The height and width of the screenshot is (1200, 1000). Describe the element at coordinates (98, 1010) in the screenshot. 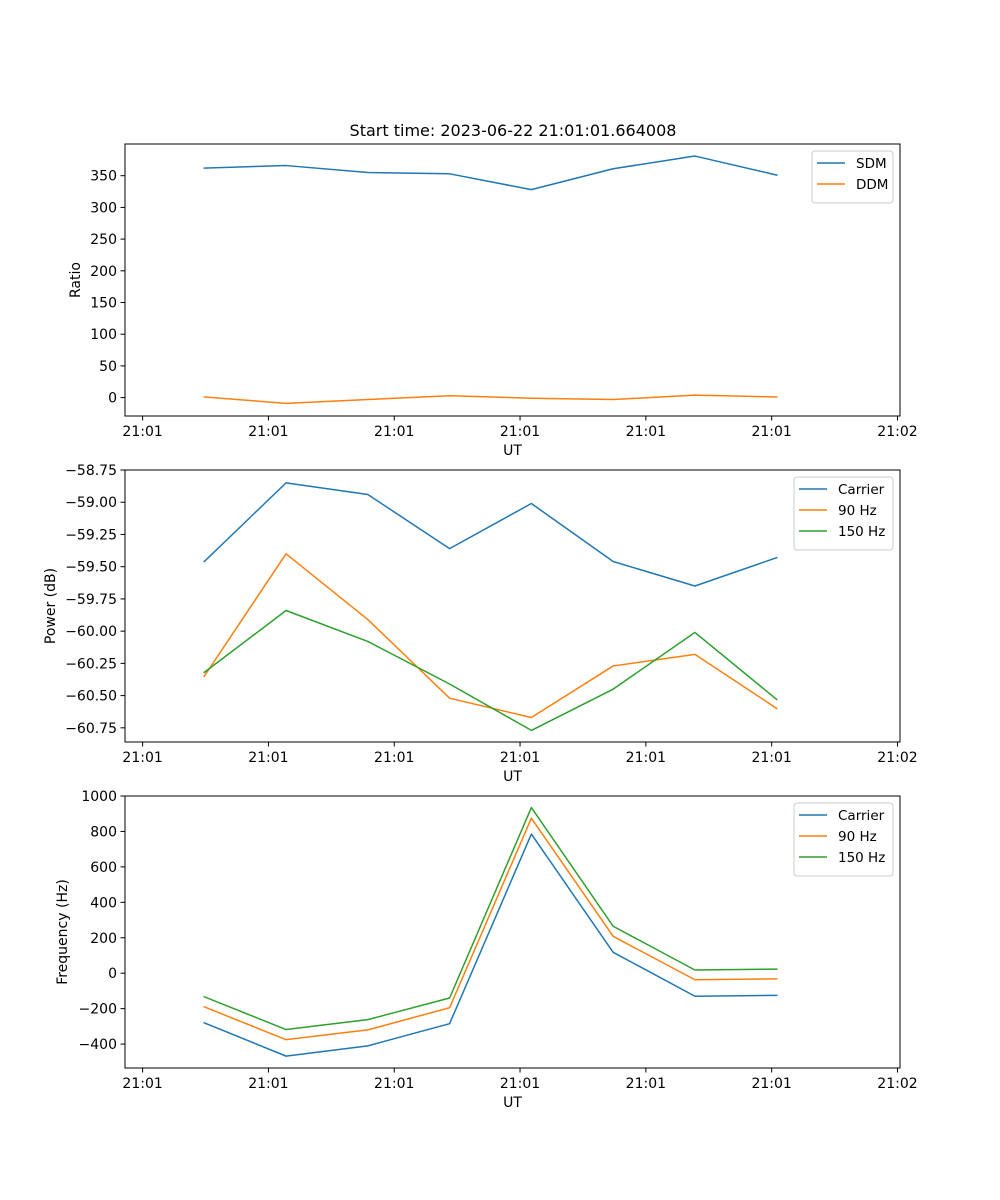

I see `frequency-y-tick-label: −200` at that location.